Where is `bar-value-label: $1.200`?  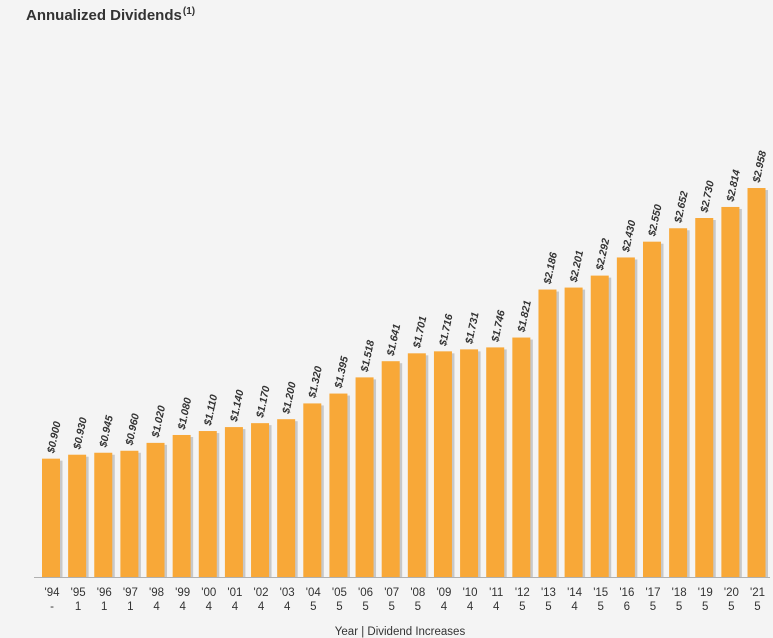
bar-value-label: $1.200 is located at coordinates (289, 398).